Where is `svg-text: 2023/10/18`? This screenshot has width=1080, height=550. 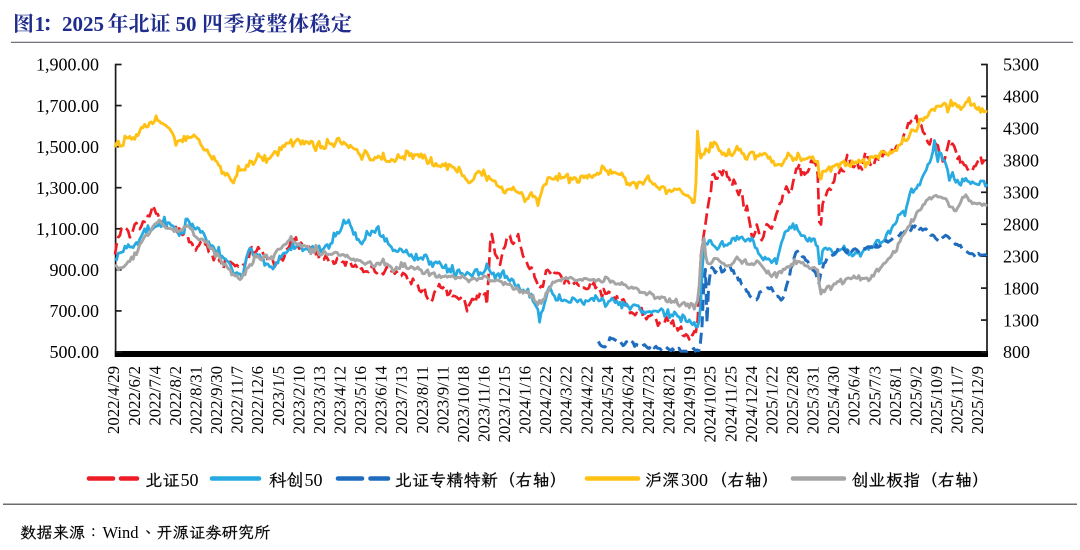
svg-text: 2023/10/18 is located at coordinates (463, 404).